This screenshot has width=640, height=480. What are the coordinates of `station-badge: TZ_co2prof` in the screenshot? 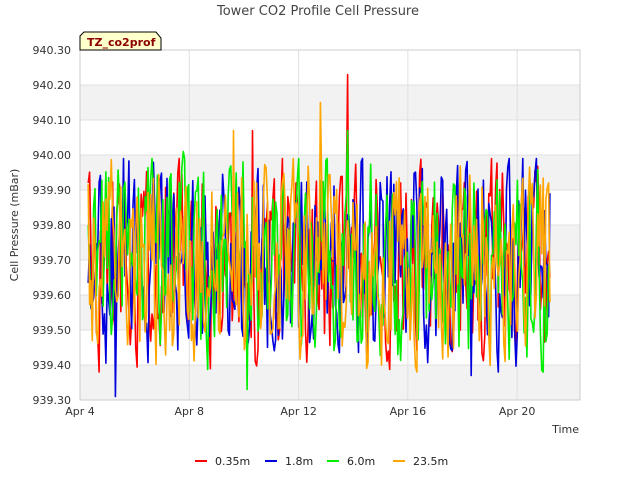 It's located at (120, 41).